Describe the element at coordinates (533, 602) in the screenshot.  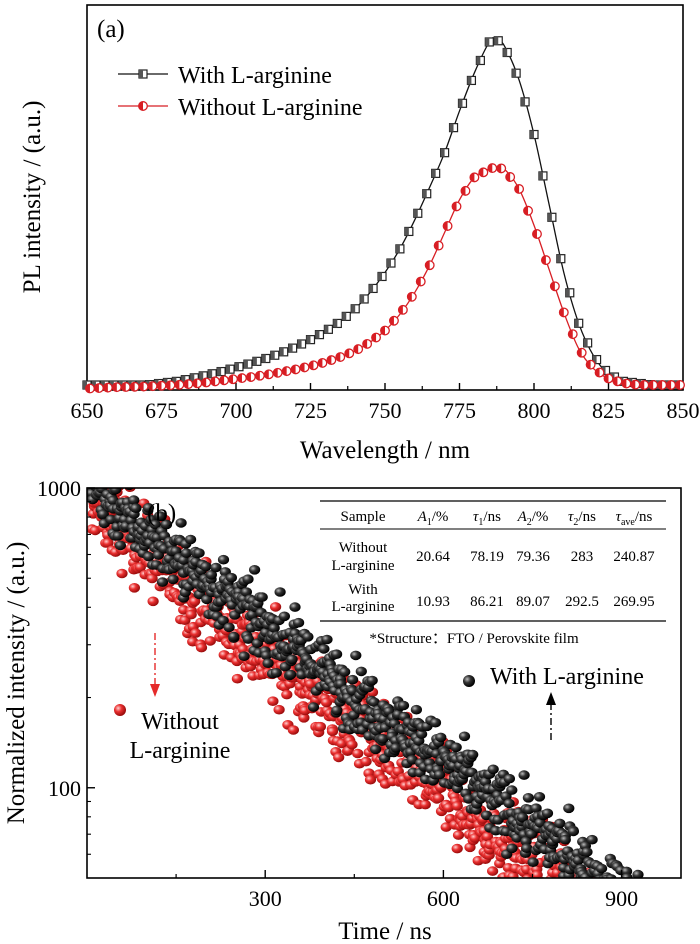
I see `table-row2-a2: 89.07` at that location.